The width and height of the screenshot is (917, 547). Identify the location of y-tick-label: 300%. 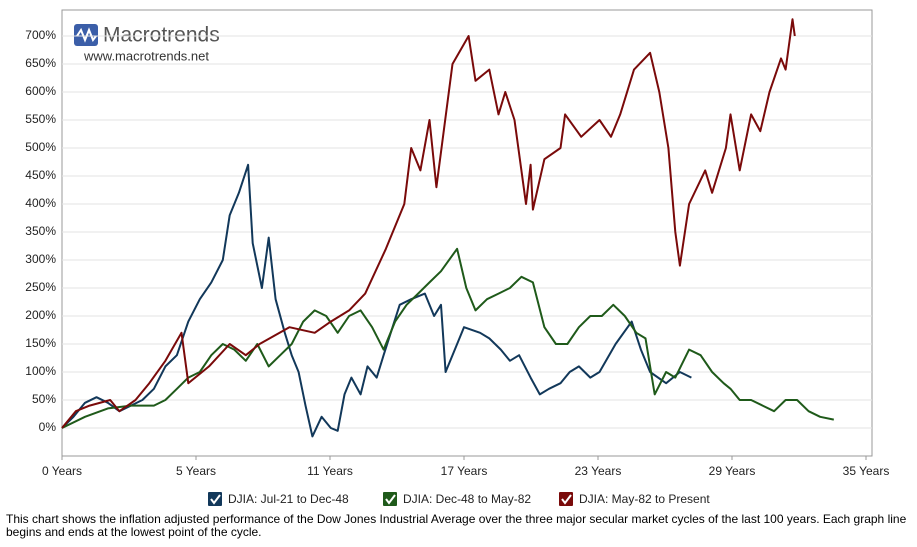
(40, 259).